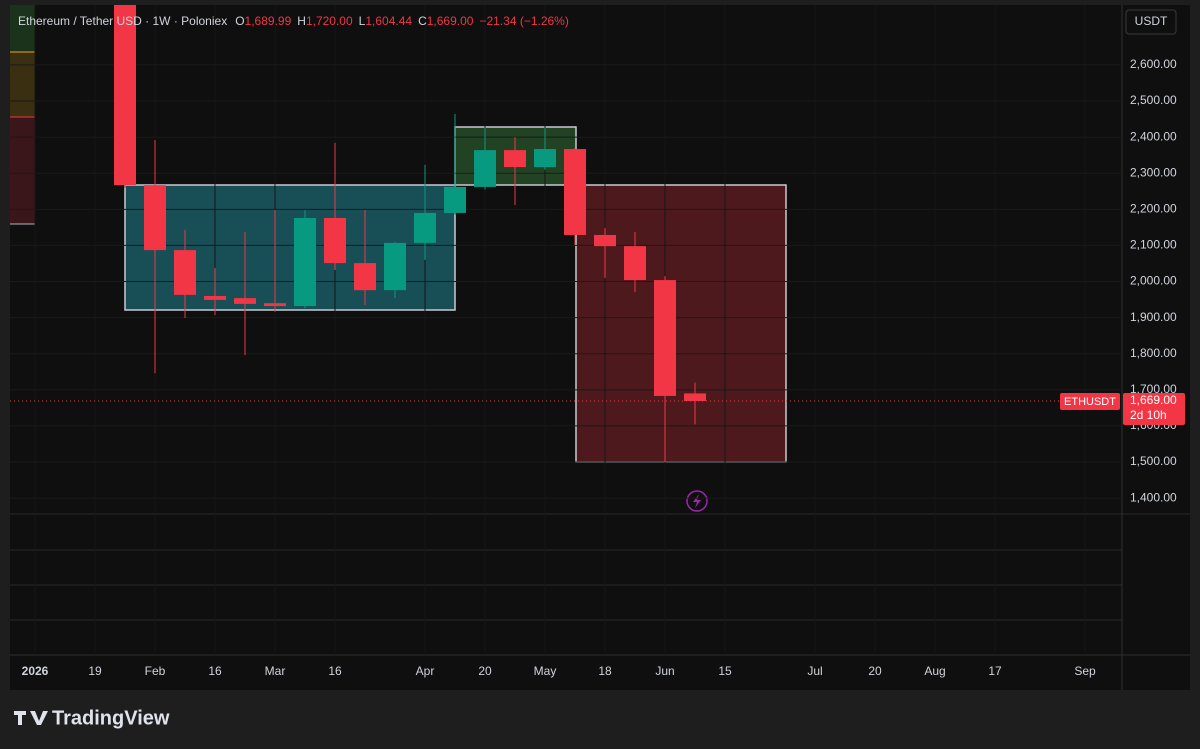 The height and width of the screenshot is (749, 1200). What do you see at coordinates (934, 671) in the screenshot?
I see `x-tick-label: Aug` at bounding box center [934, 671].